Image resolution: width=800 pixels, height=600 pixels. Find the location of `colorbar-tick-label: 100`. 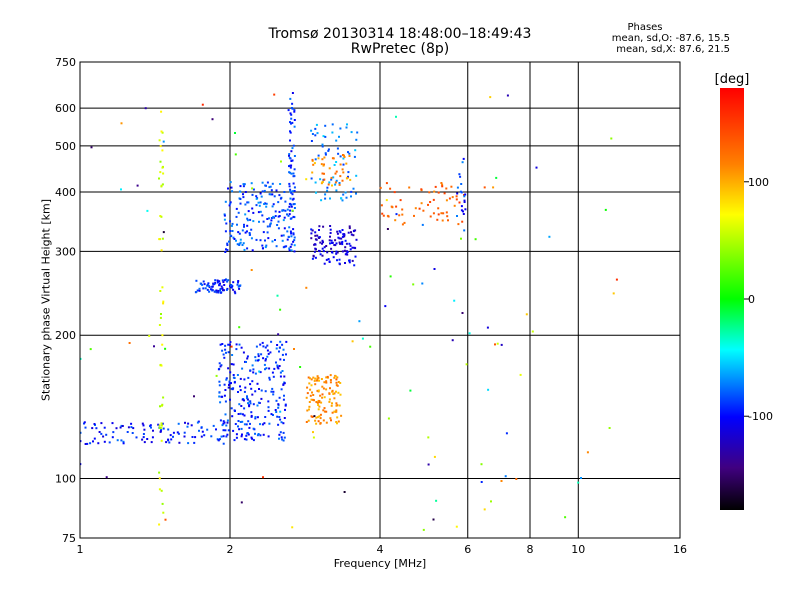

colorbar-tick-label: 100 is located at coordinates (758, 182).